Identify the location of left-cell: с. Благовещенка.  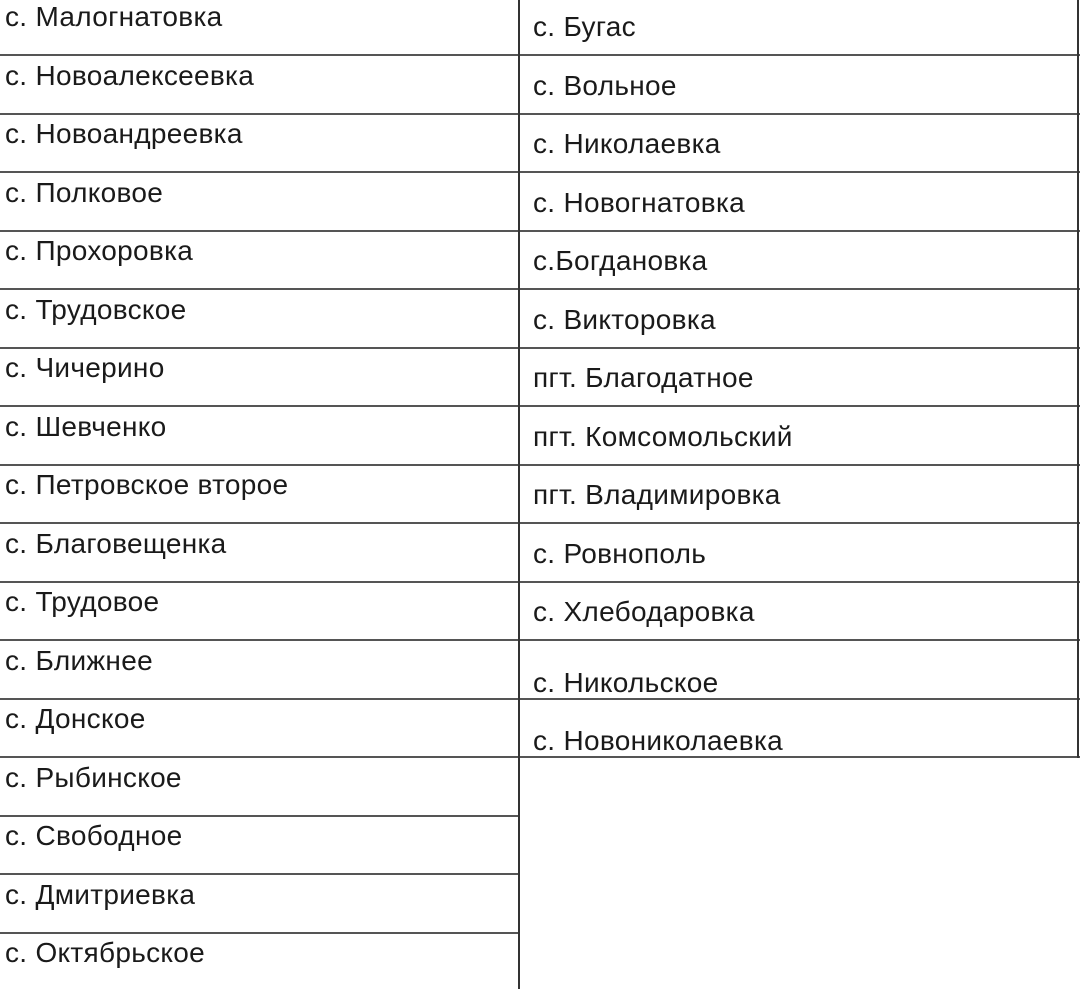
(116, 543).